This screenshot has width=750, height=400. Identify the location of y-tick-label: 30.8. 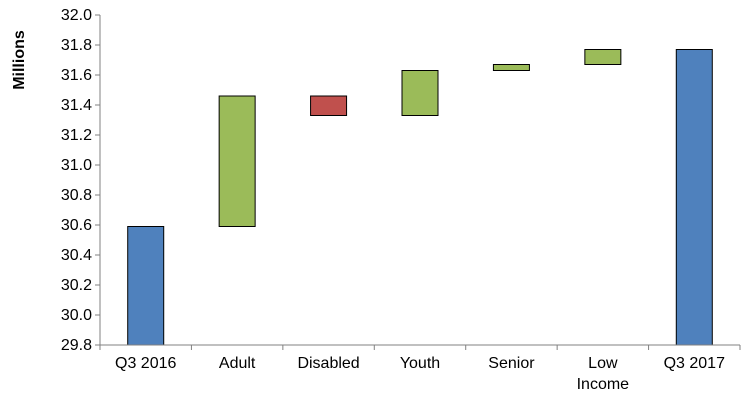
(76, 195).